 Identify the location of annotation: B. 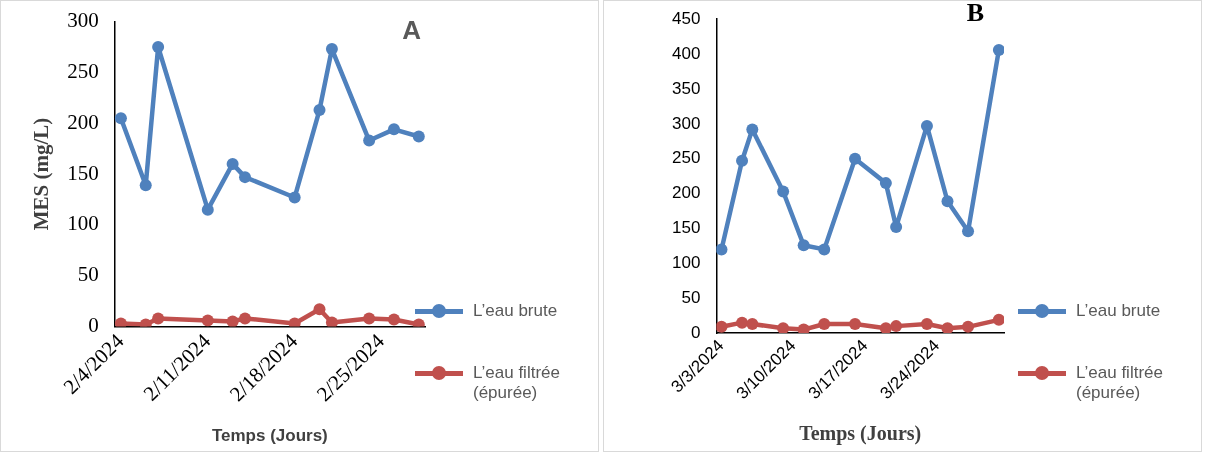
(975, 13).